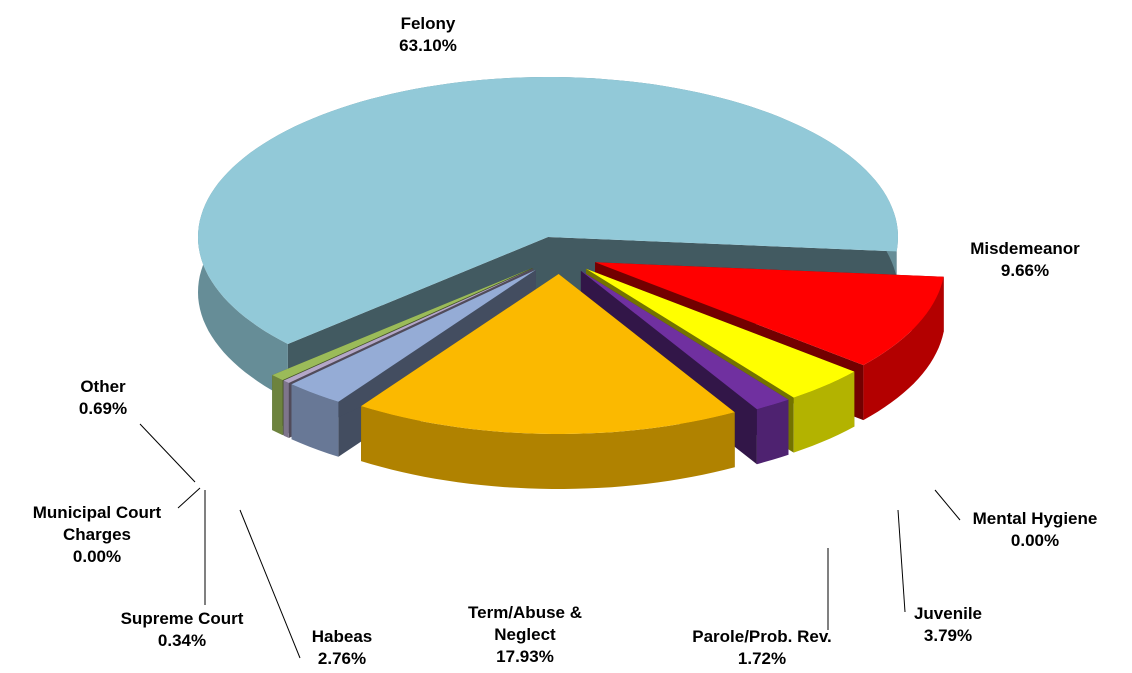  I want to click on slice-label: Other 0.69%, so click(103, 398).